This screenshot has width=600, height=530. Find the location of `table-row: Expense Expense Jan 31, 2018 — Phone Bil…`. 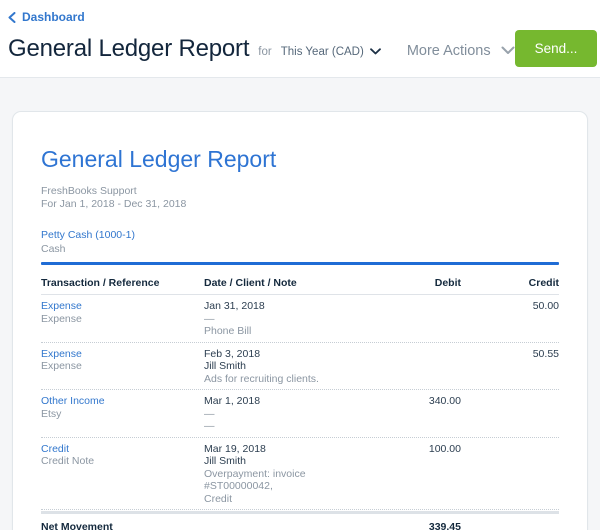

table-row: Expense Expense Jan 31, 2018 — Phone Bil… is located at coordinates (300, 319).